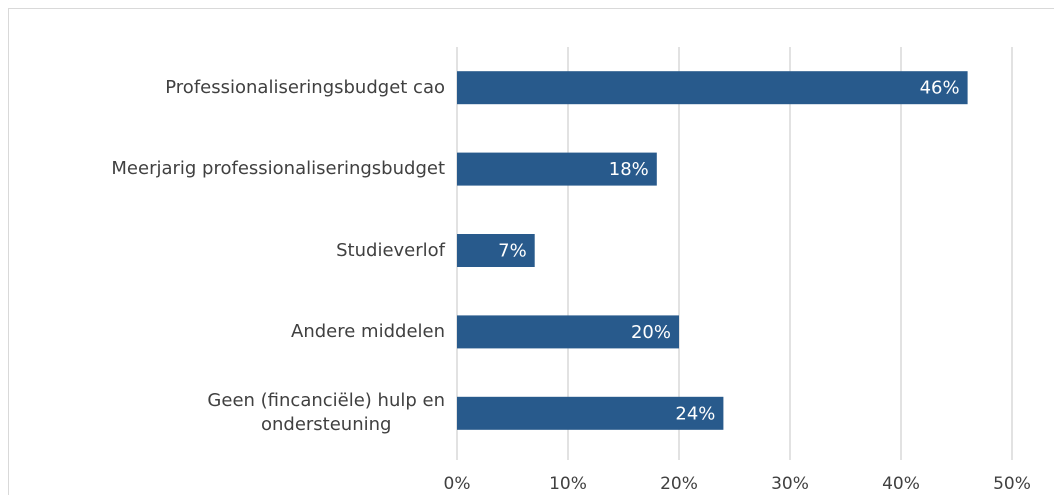  I want to click on data-label: 18%, so click(629, 169).